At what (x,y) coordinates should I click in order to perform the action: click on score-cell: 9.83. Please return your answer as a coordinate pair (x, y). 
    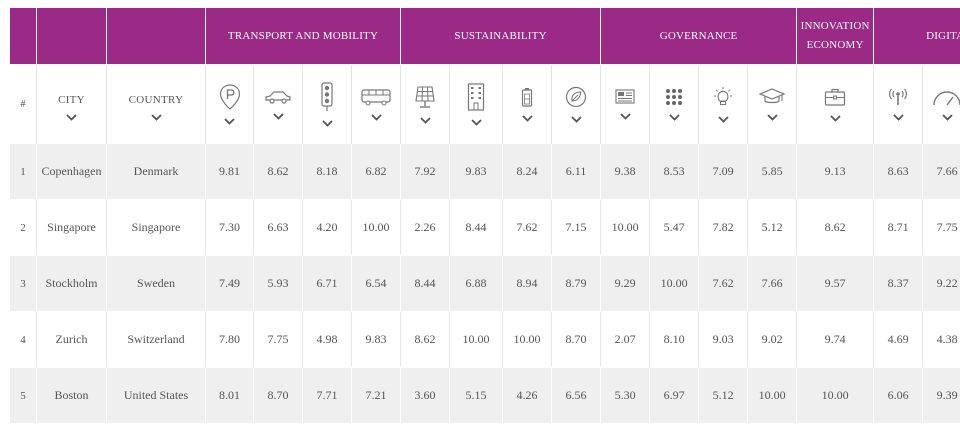
    Looking at the image, I should click on (376, 339).